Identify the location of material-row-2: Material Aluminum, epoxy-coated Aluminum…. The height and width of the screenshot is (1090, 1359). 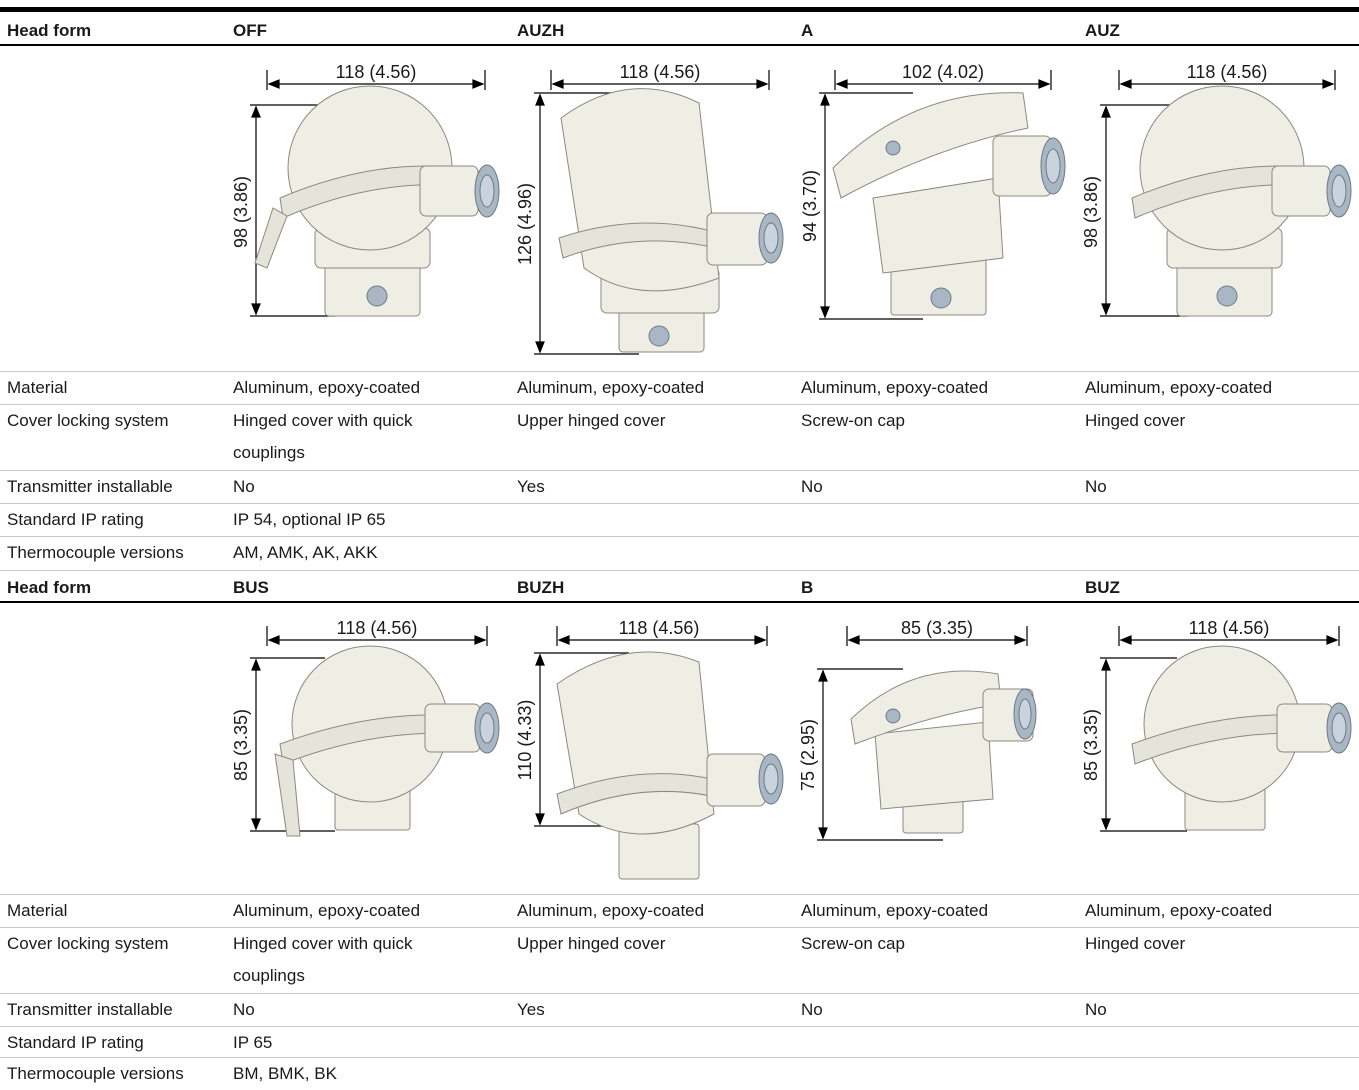
(679, 911).